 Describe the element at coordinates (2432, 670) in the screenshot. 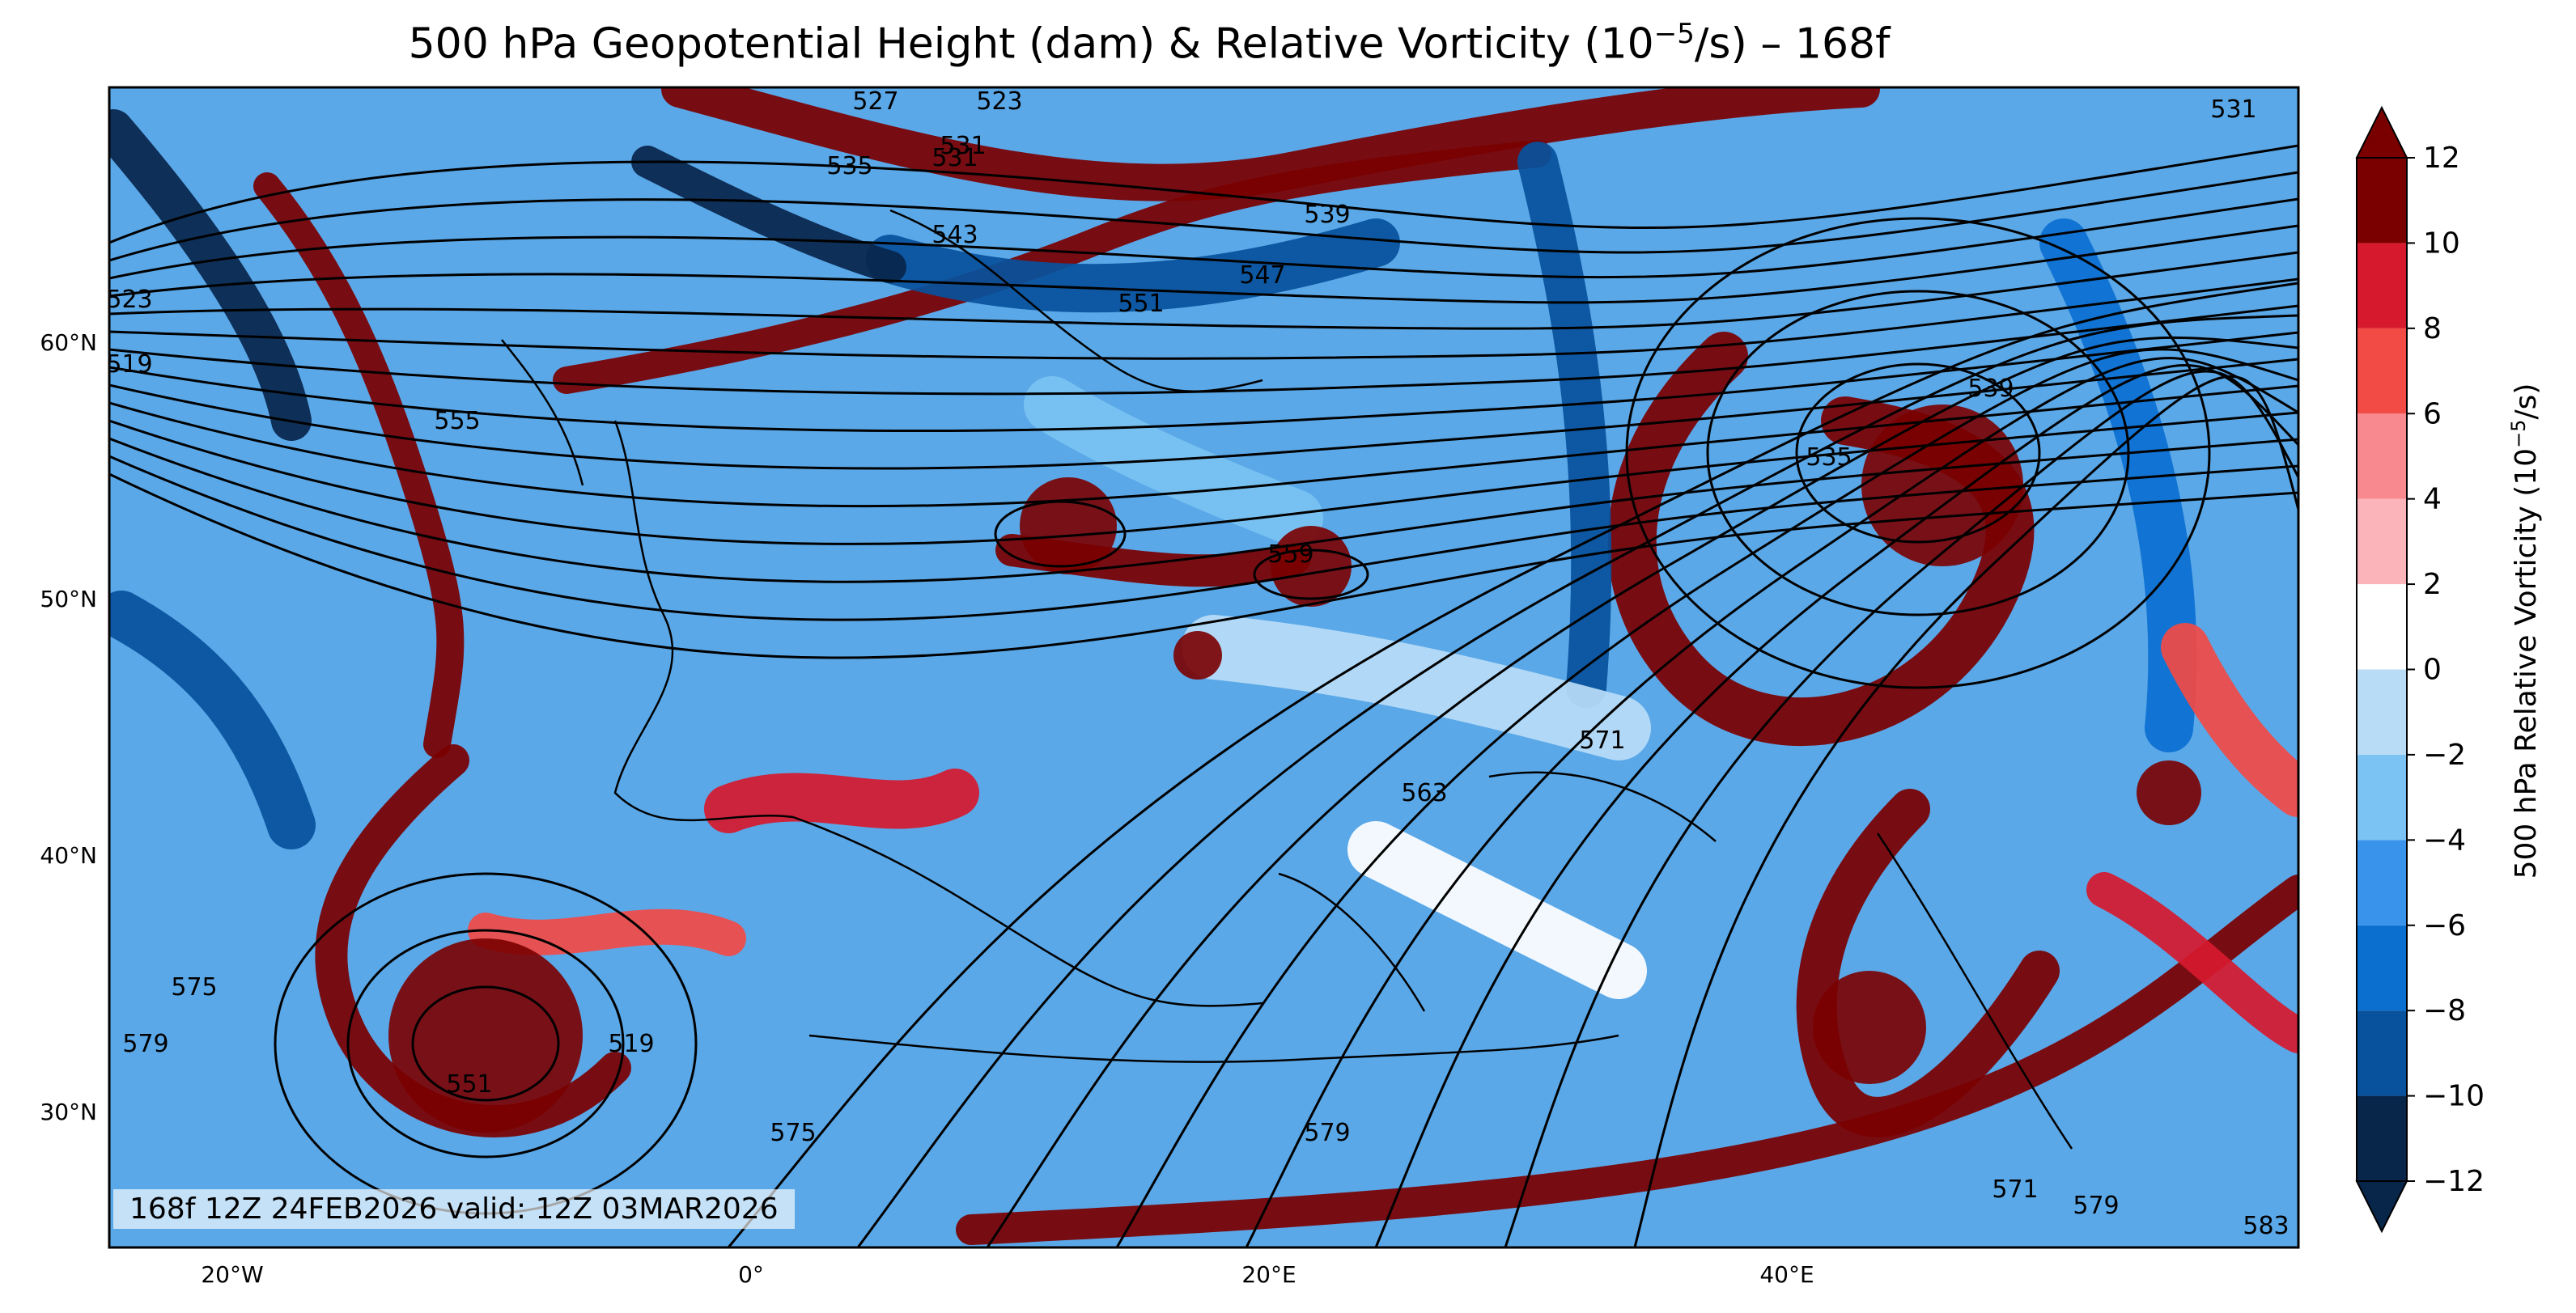

I see `colorbar-tick-label: 0` at that location.